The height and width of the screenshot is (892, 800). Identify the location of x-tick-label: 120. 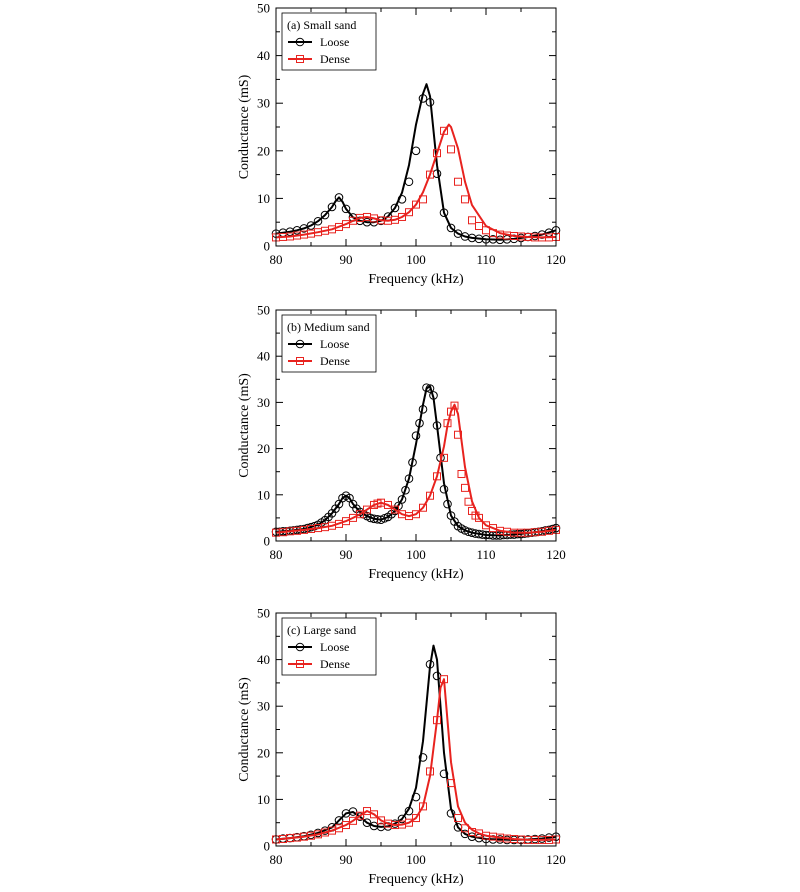
(556, 859).